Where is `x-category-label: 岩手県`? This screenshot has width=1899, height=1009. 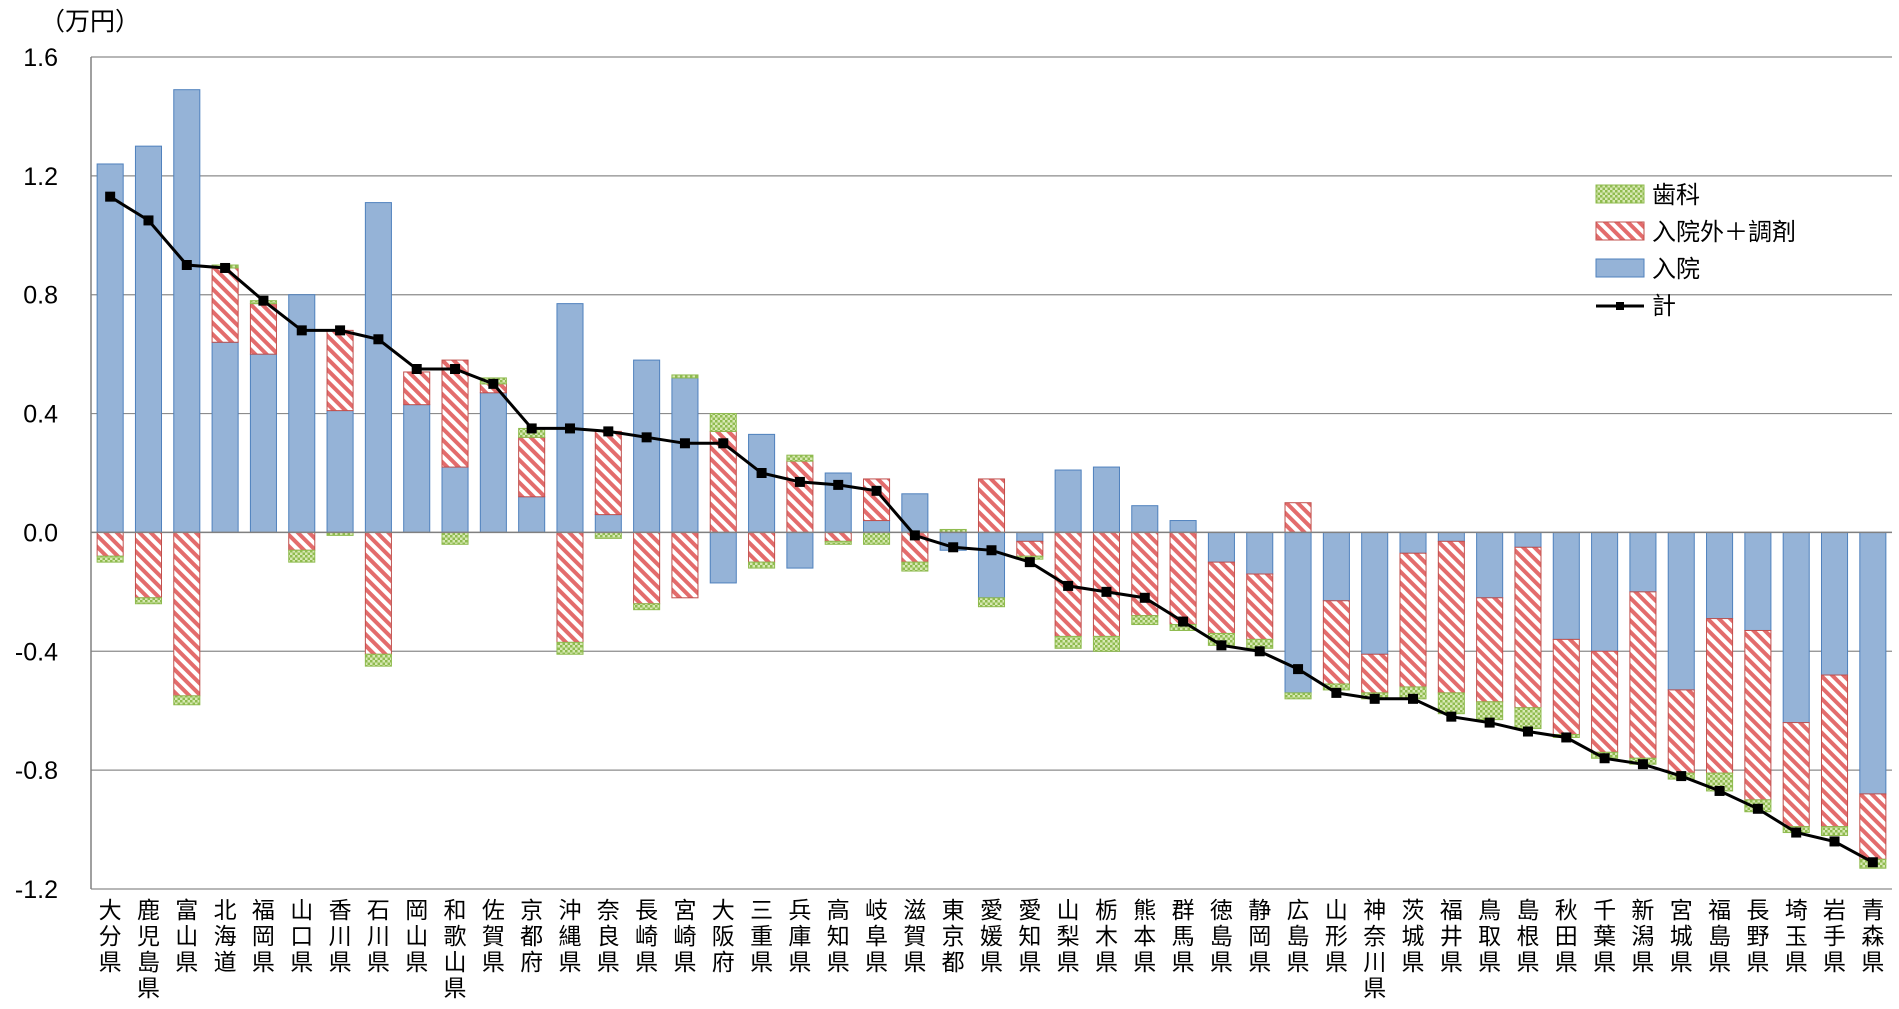 x-category-label: 岩手県 is located at coordinates (1834, 937).